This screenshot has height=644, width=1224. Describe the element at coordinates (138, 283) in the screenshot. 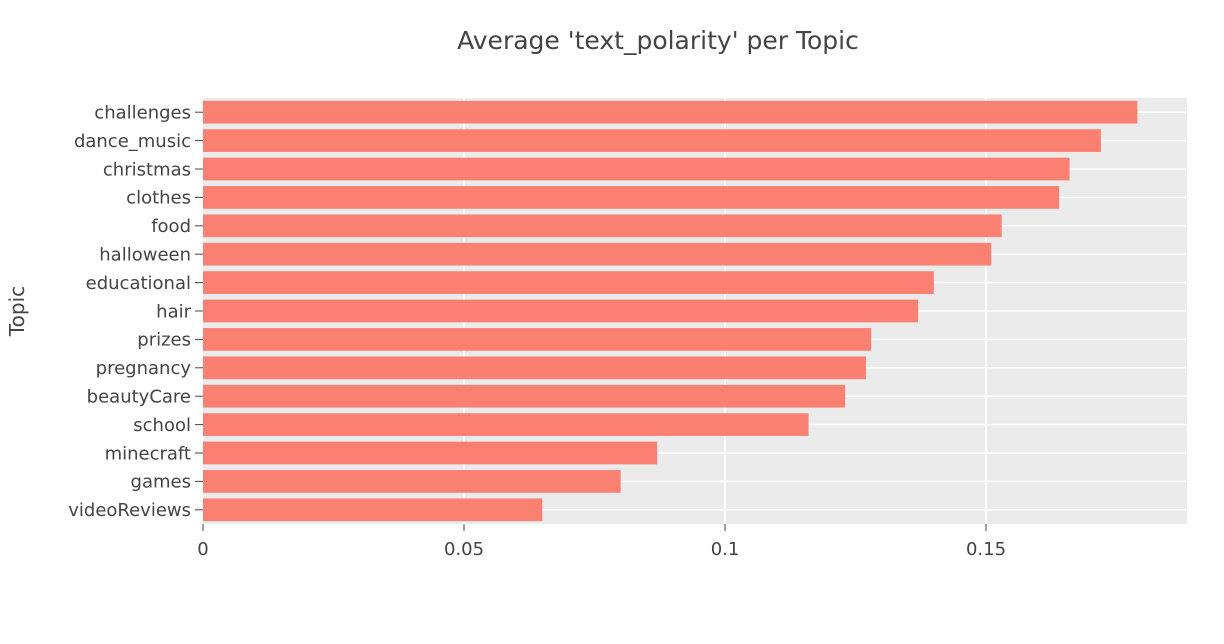

I see `y-tick-label: educational` at that location.